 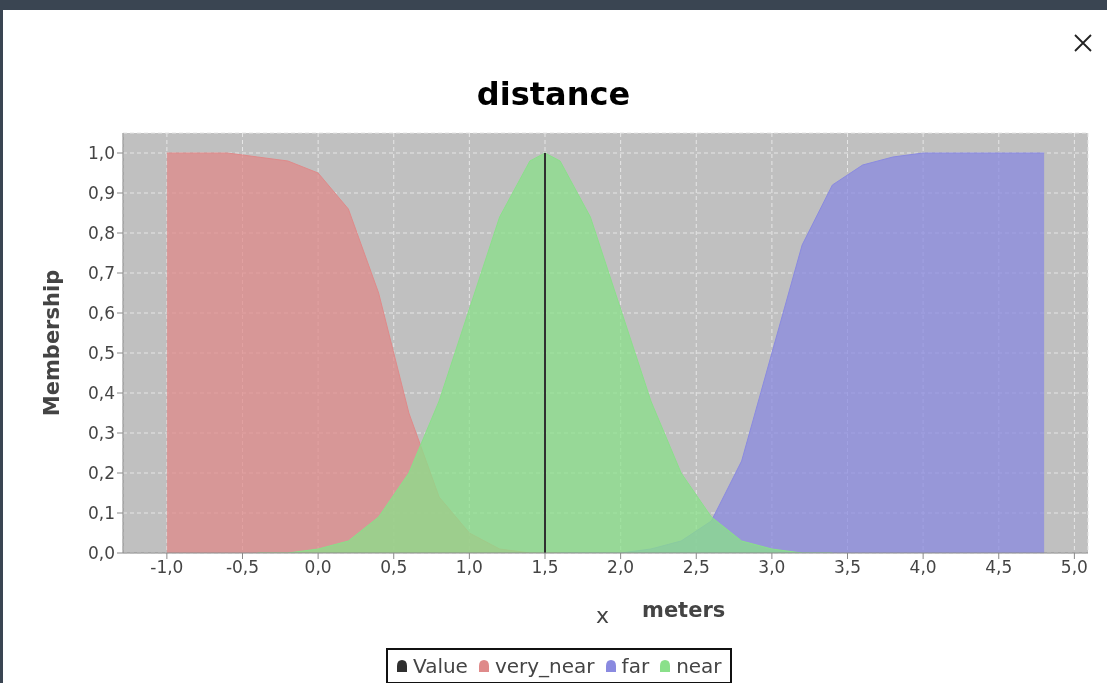 I want to click on y-axis-title: Membership, so click(x=52, y=343).